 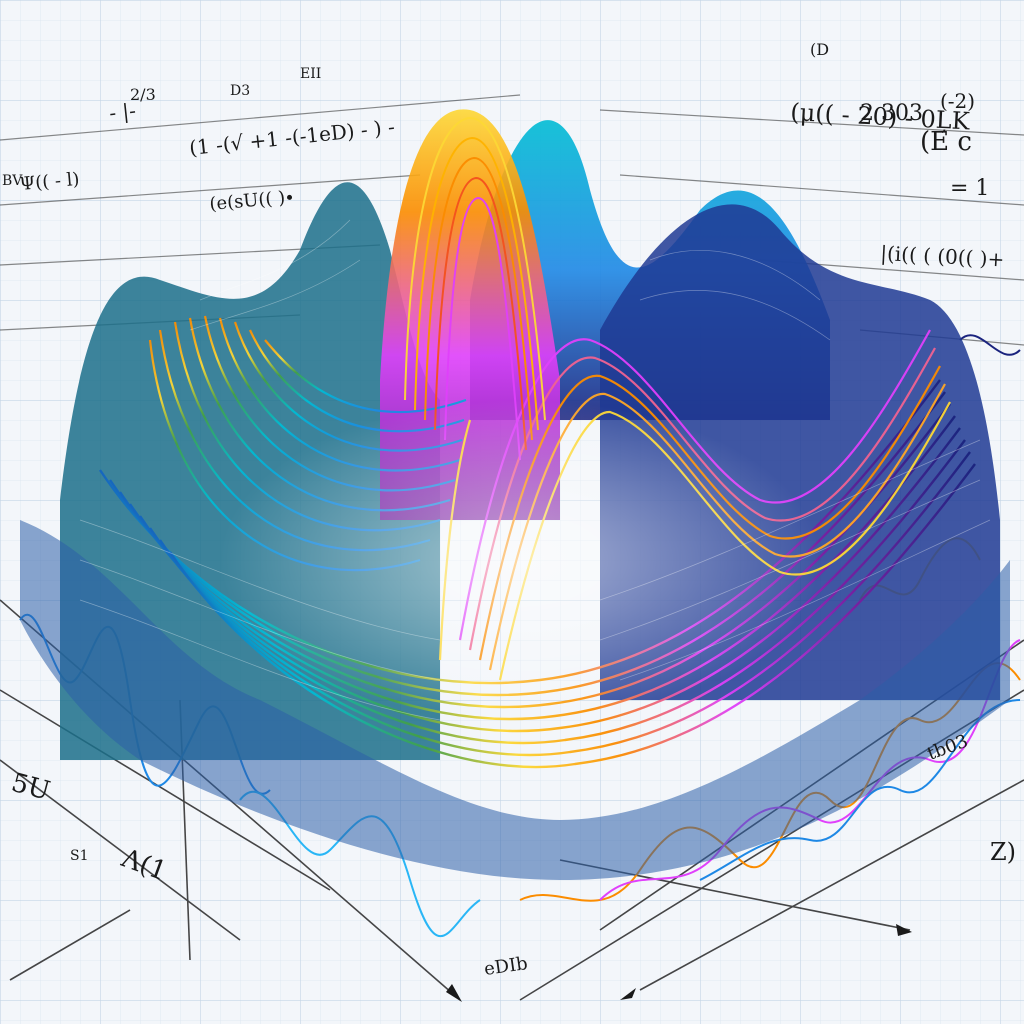 What do you see at coordinates (475, 288) in the screenshot?
I see `contour-lines-peak` at bounding box center [475, 288].